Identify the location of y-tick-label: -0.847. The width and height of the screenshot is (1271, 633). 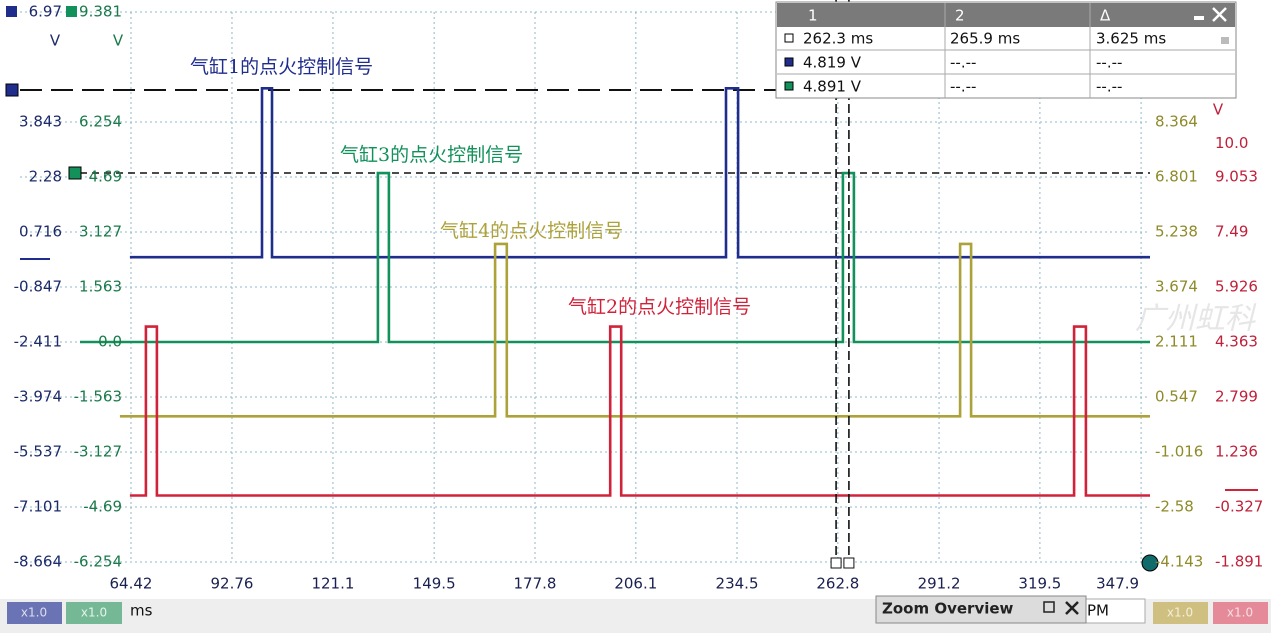
(38, 287).